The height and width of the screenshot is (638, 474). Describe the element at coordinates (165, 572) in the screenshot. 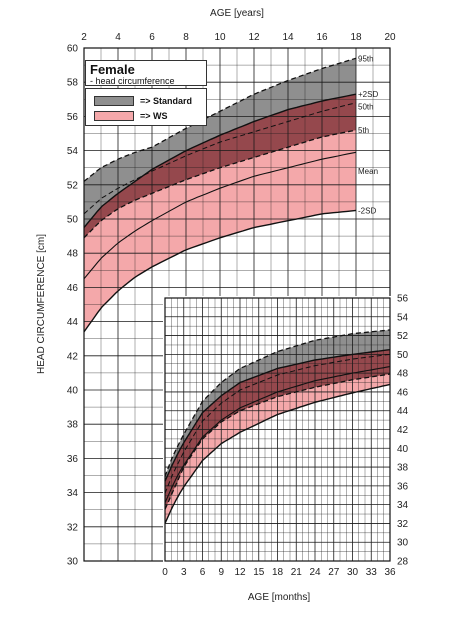

I see `x-tick-label: 0` at that location.